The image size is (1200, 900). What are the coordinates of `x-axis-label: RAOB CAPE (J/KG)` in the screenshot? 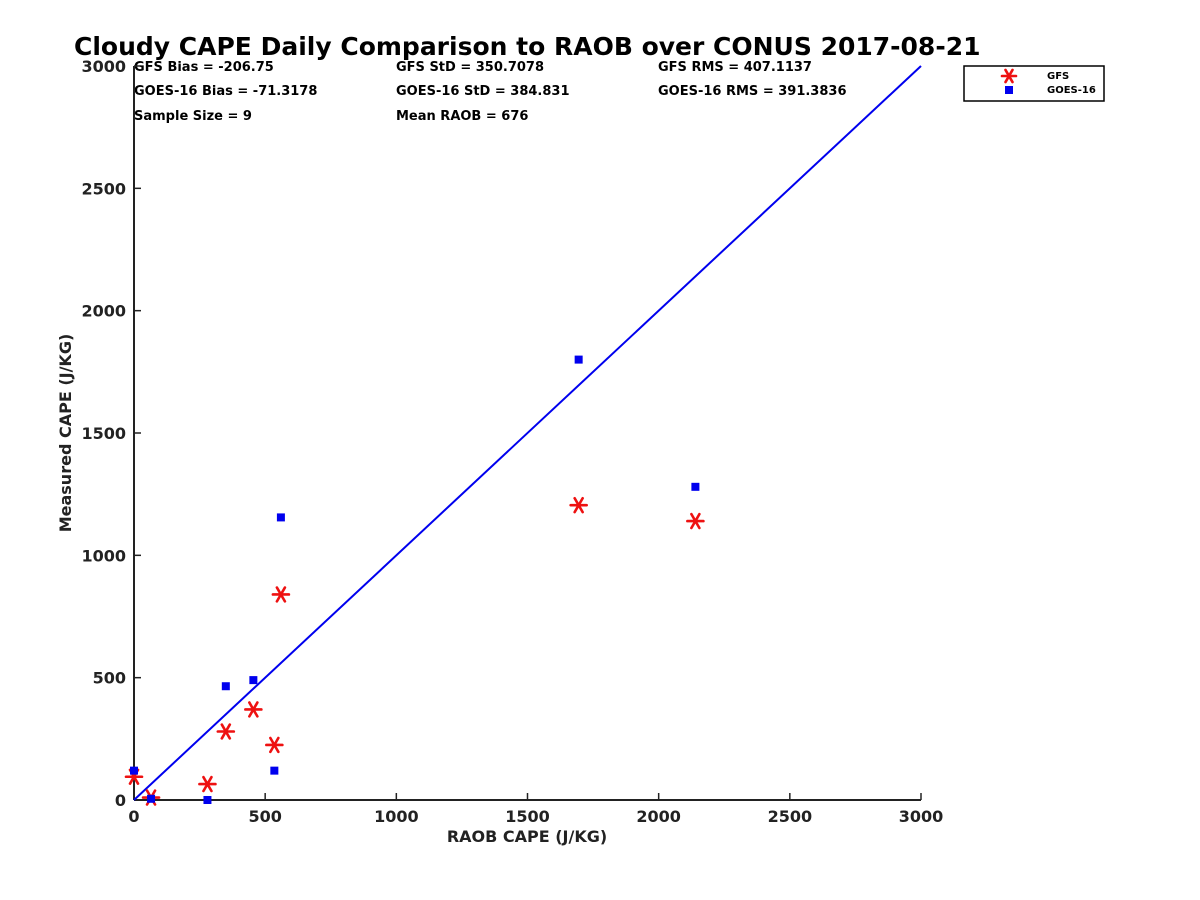 It's located at (527, 836).